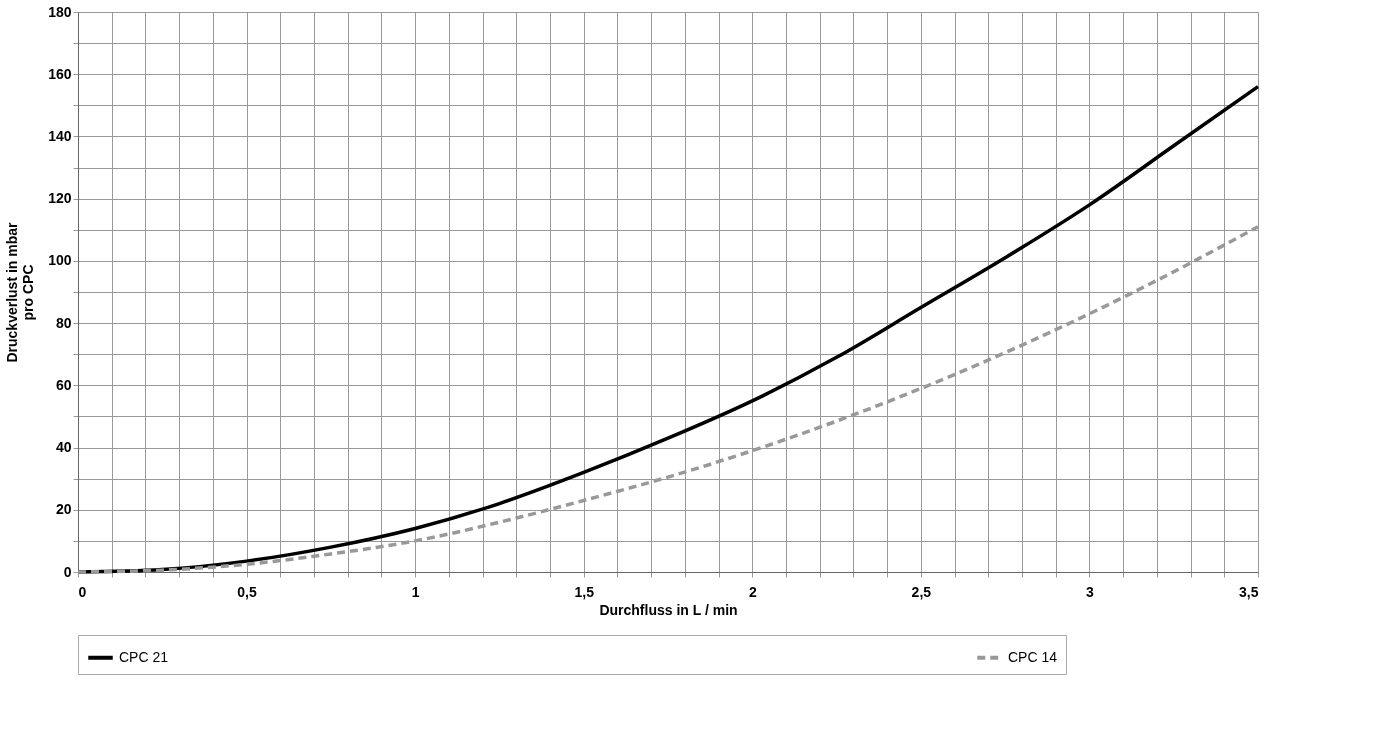  Describe the element at coordinates (668, 609) in the screenshot. I see `x-axis-title: Durchfluss in L / min` at that location.